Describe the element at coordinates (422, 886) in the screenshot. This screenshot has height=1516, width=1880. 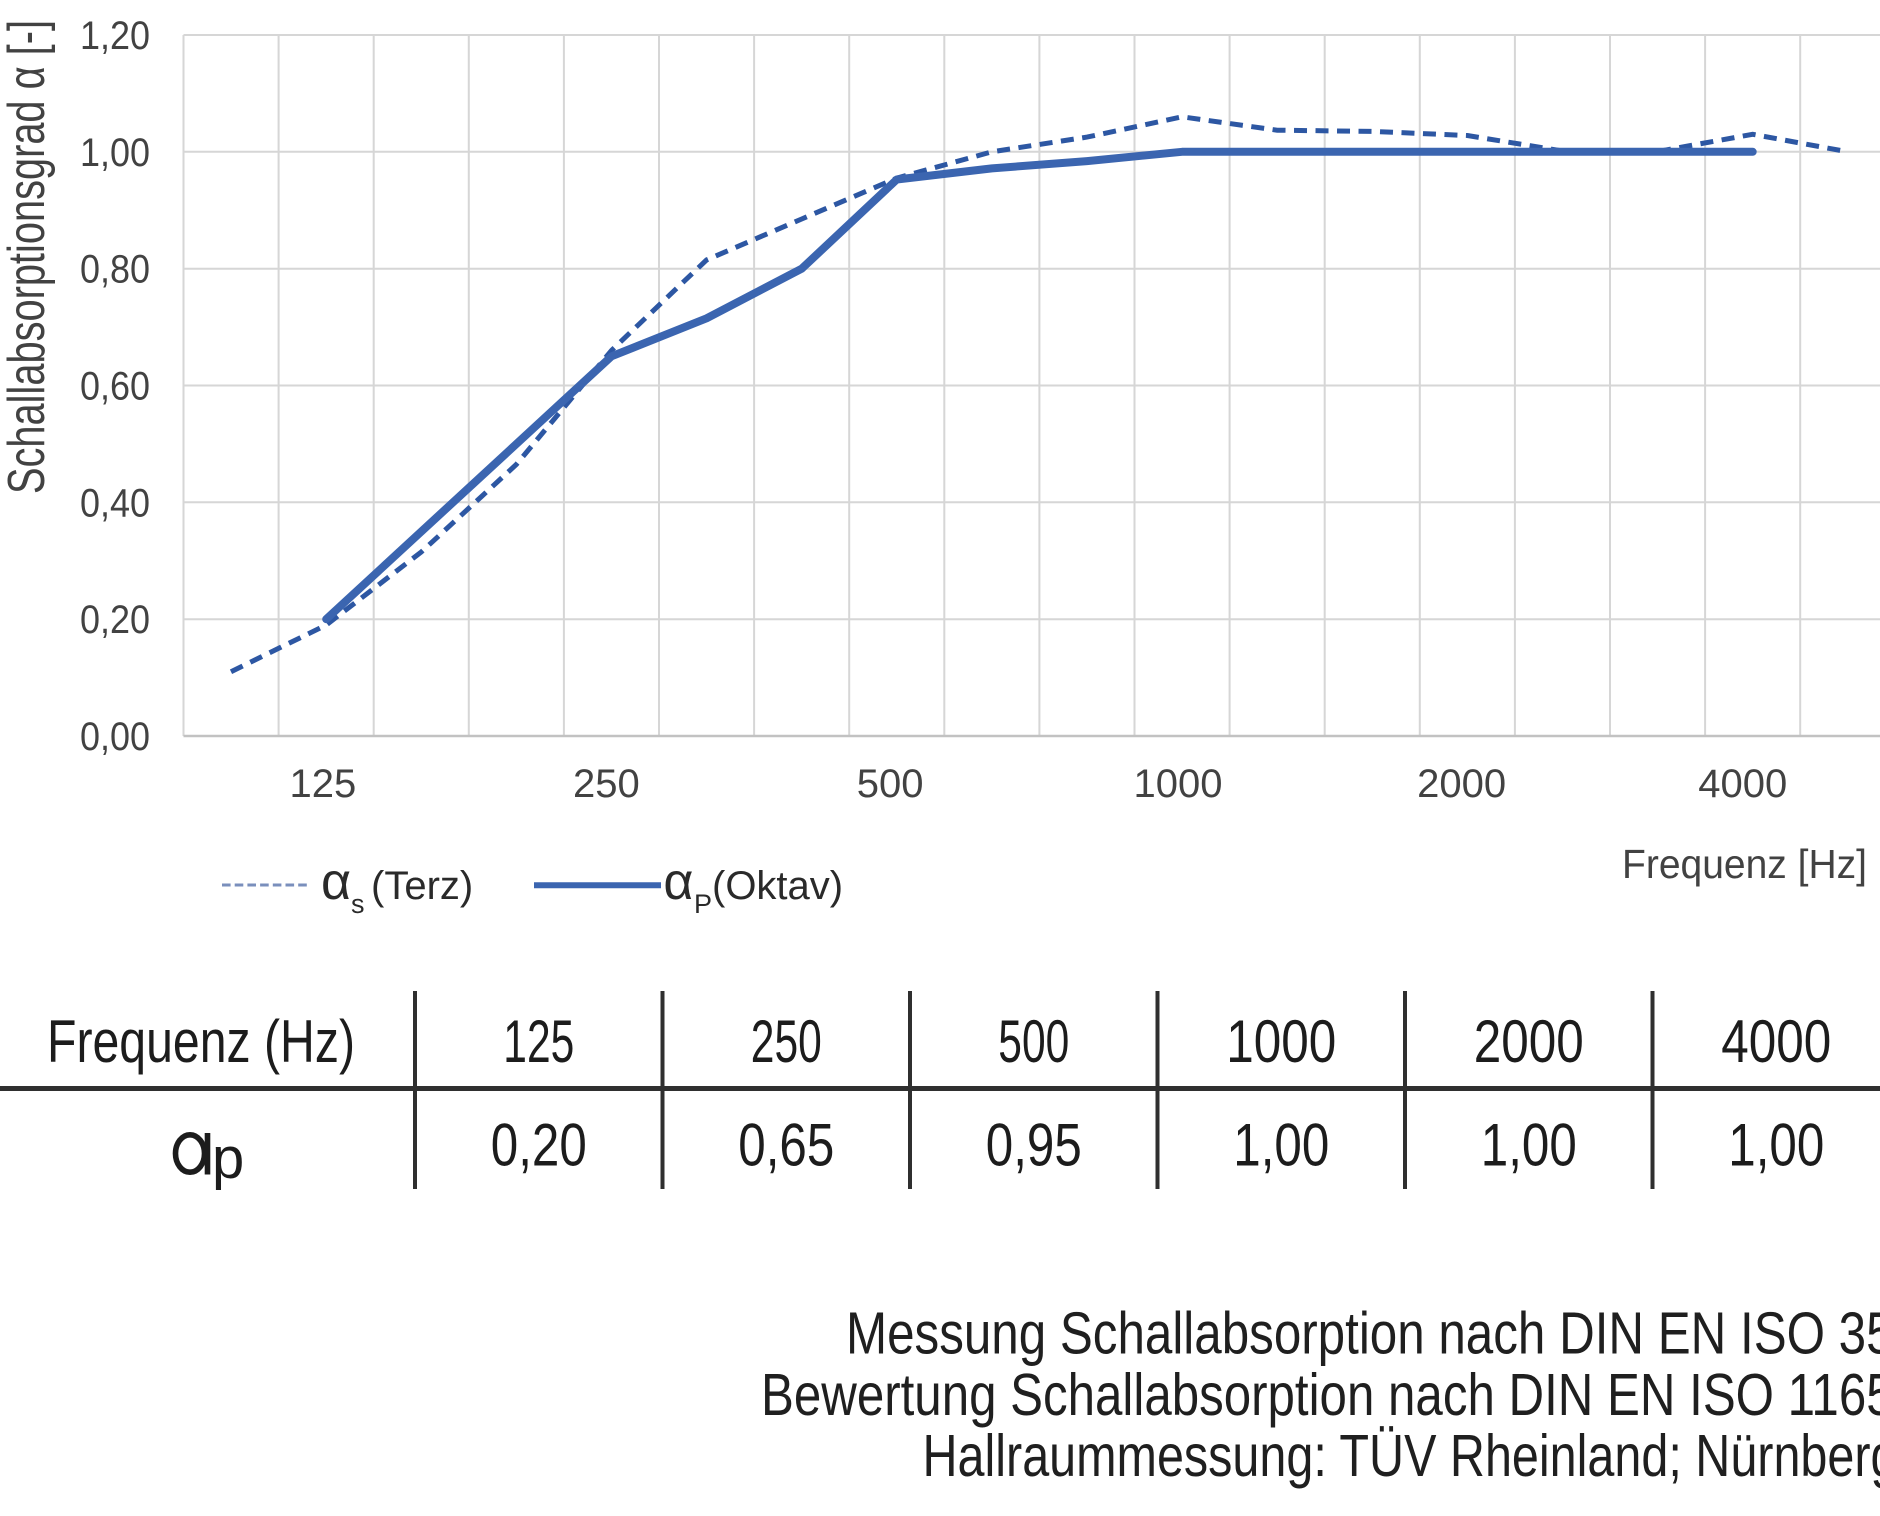
I see `svg-text: (Terz)` at that location.